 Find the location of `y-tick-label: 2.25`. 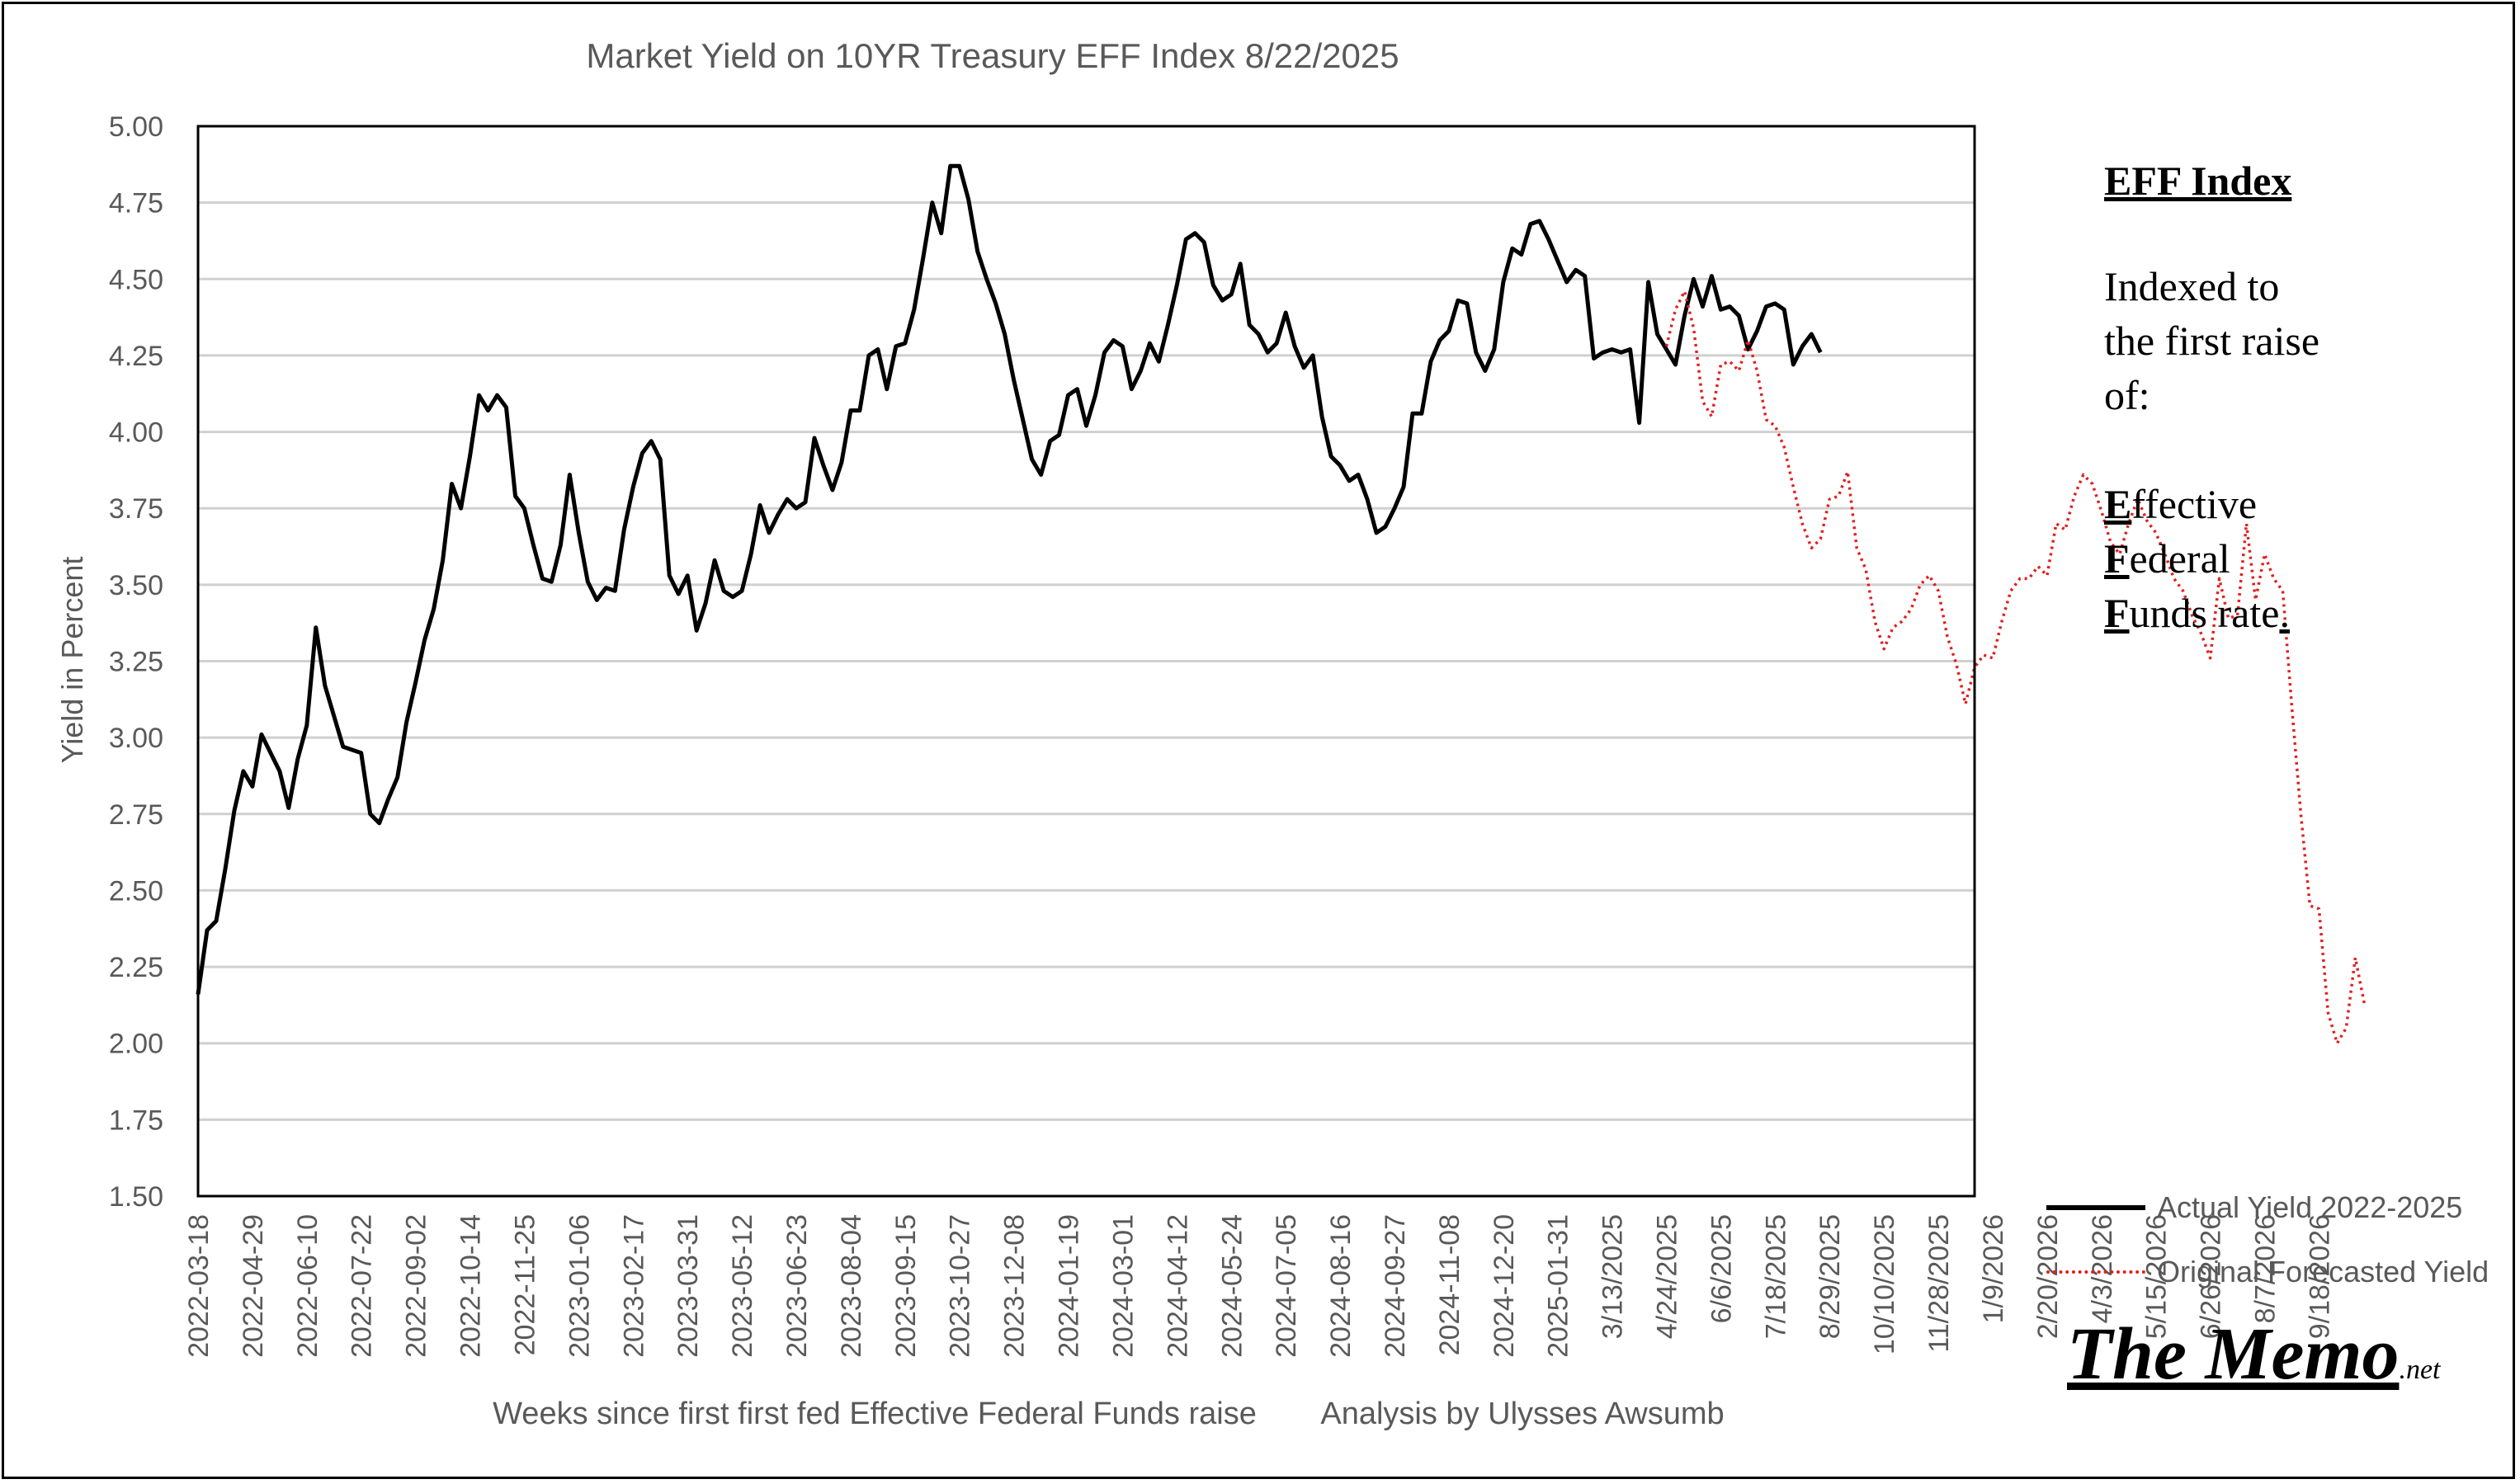

y-tick-label: 2.25 is located at coordinates (136, 967).